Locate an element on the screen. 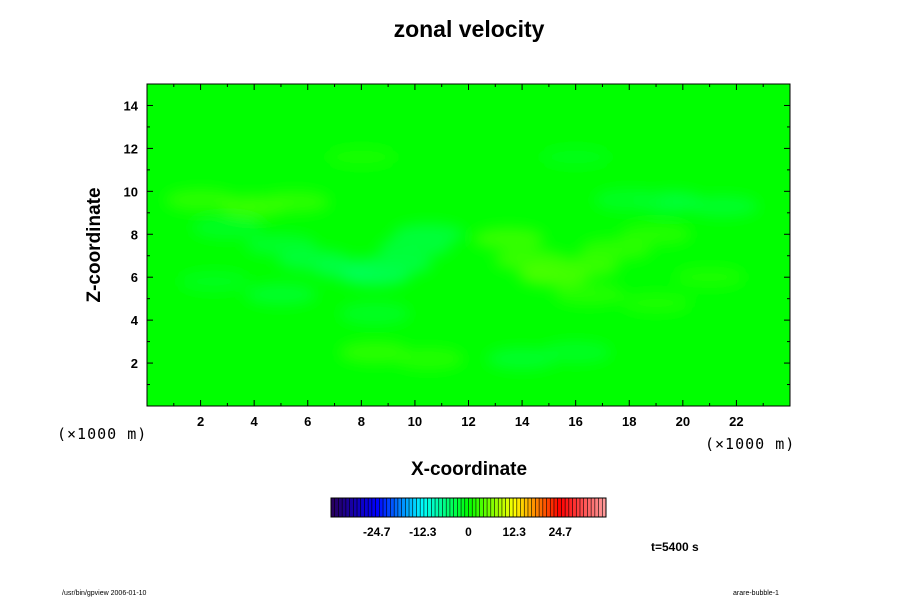 The width and height of the screenshot is (900, 600). footer-file: arare-bubble-1 is located at coordinates (756, 593).